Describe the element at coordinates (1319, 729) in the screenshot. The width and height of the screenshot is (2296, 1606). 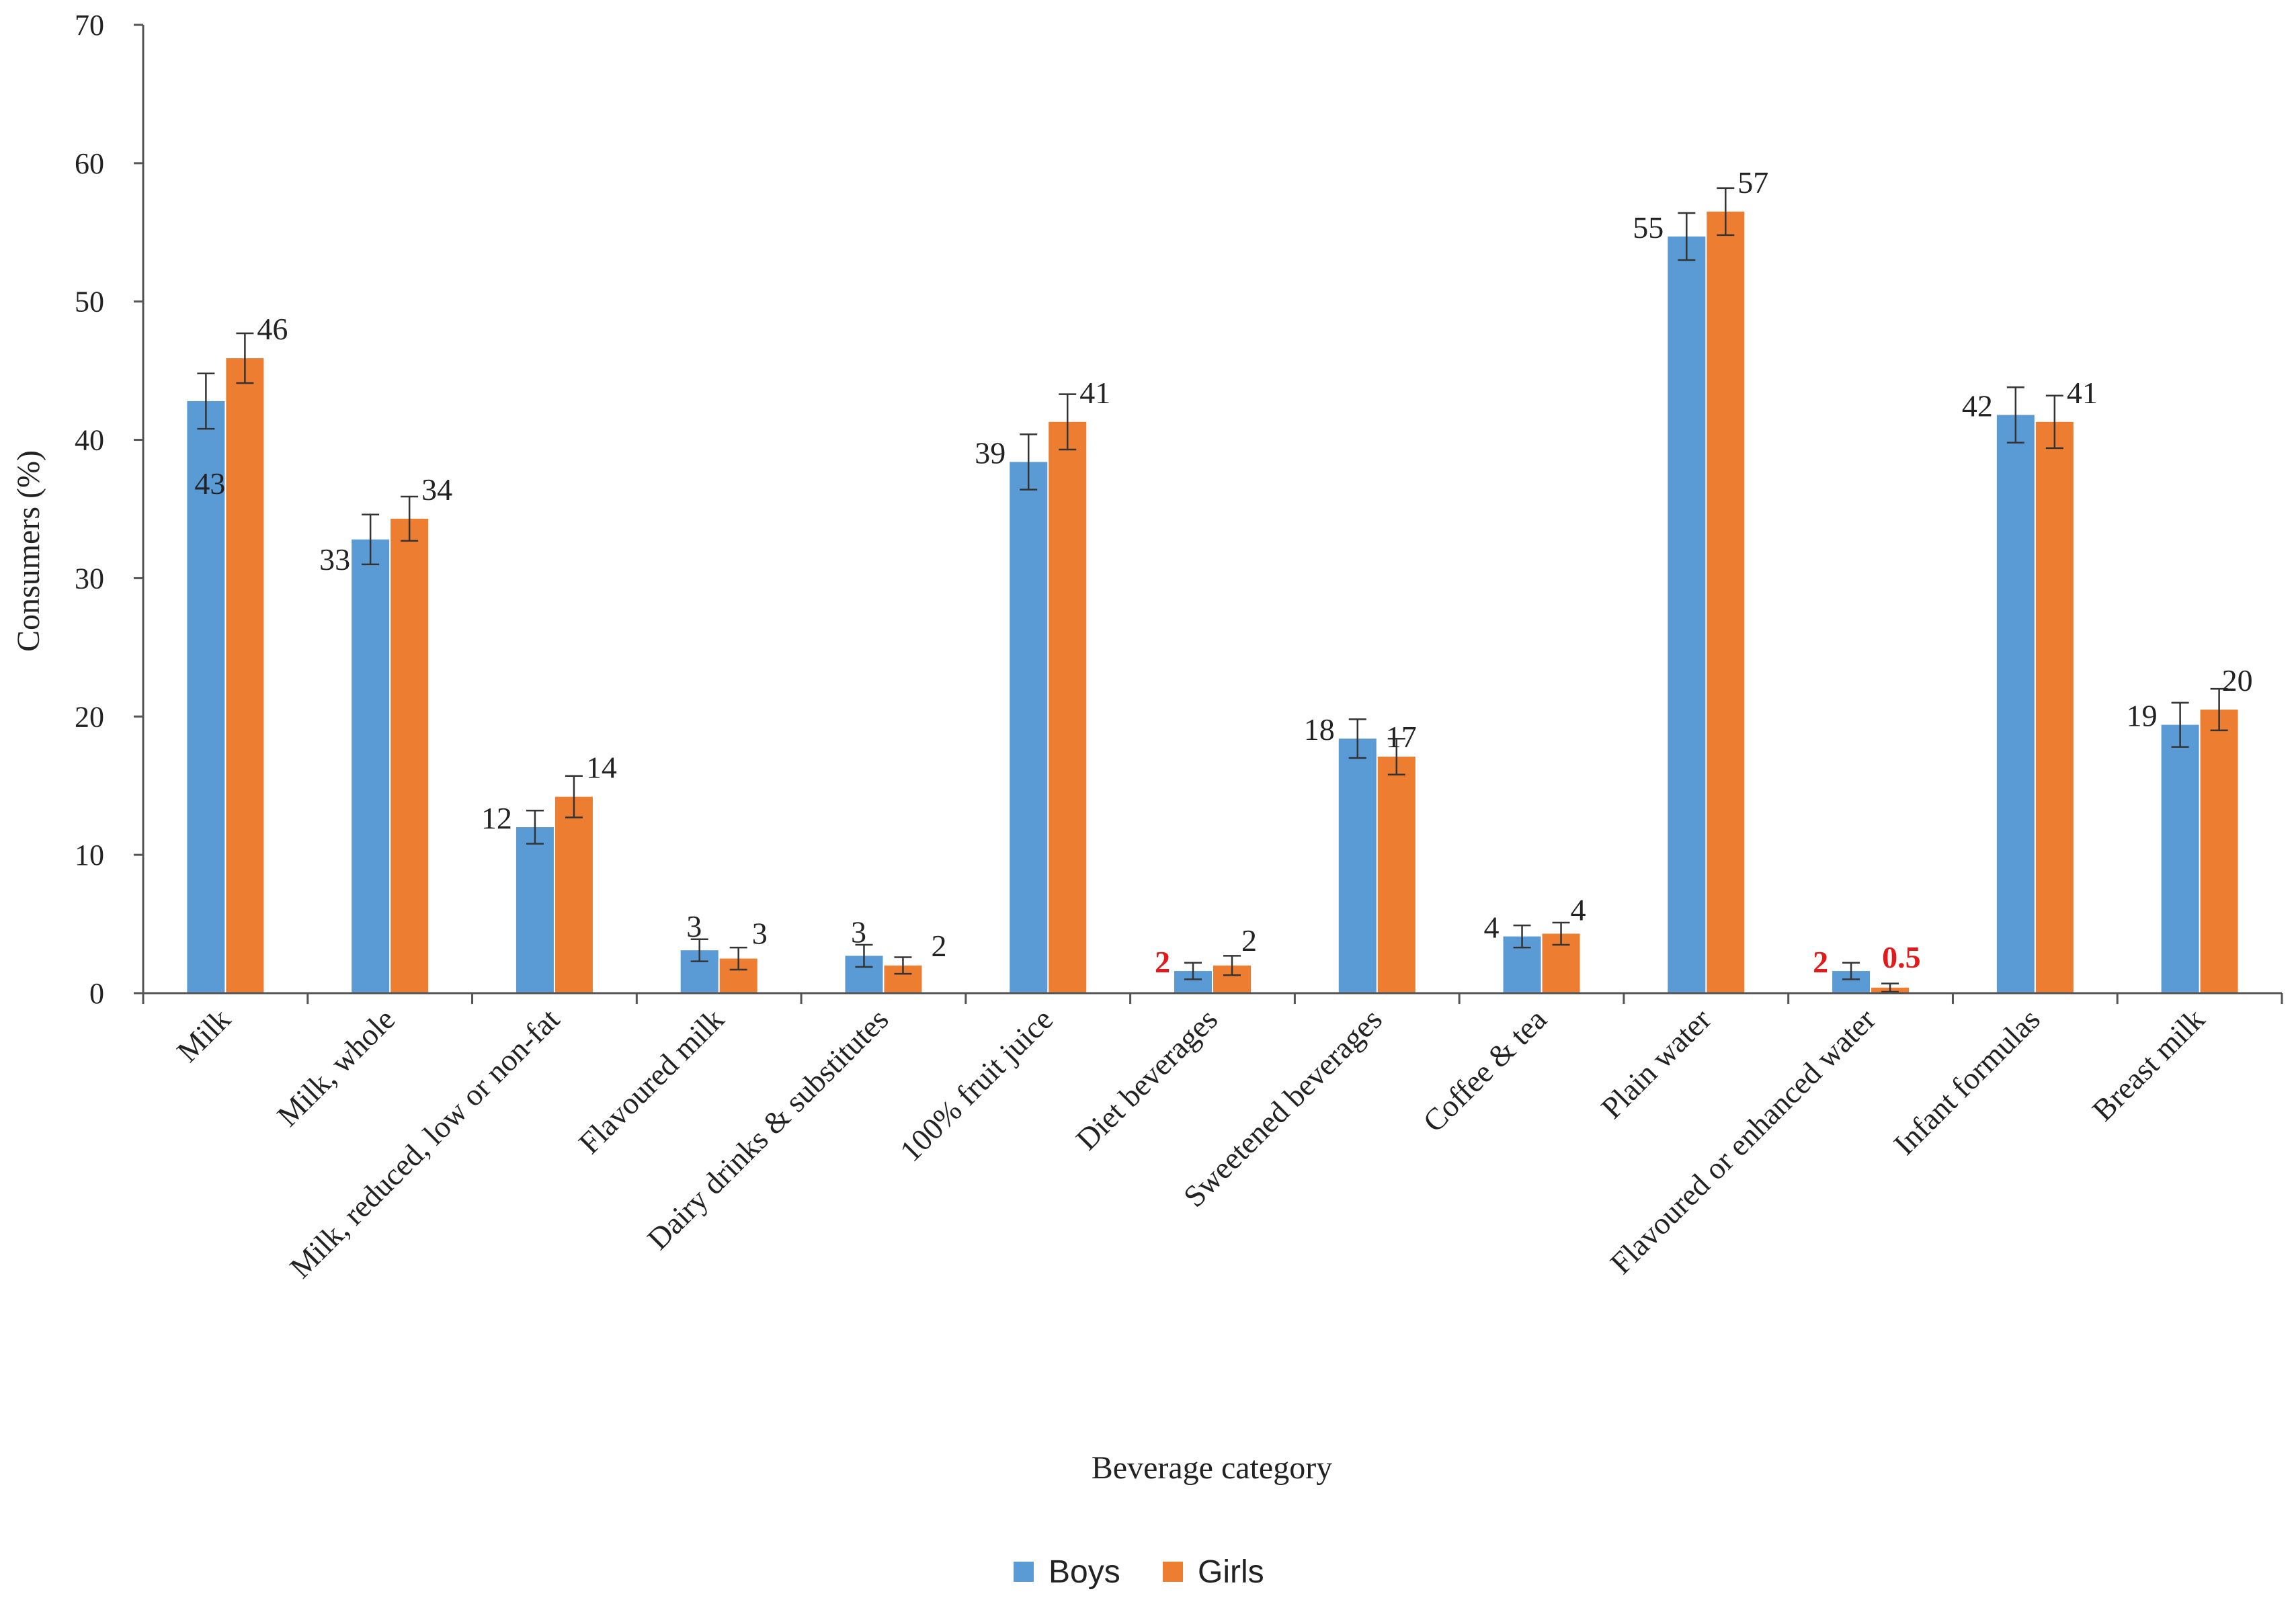
I see `data-label-boys: 18` at that location.